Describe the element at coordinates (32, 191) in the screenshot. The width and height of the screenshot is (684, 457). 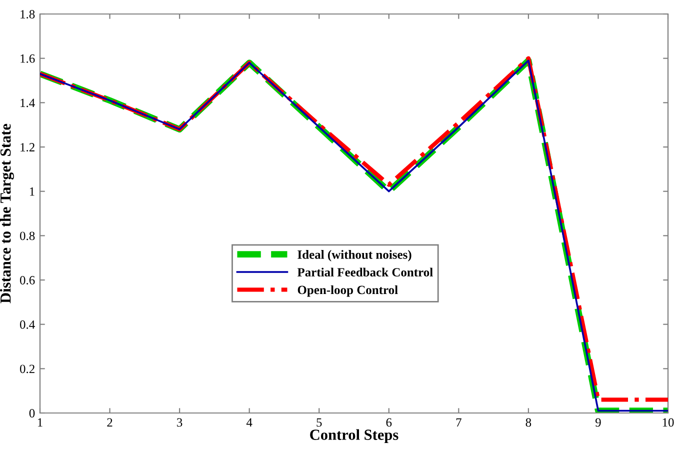
I see `y-tick-label: 1` at that location.